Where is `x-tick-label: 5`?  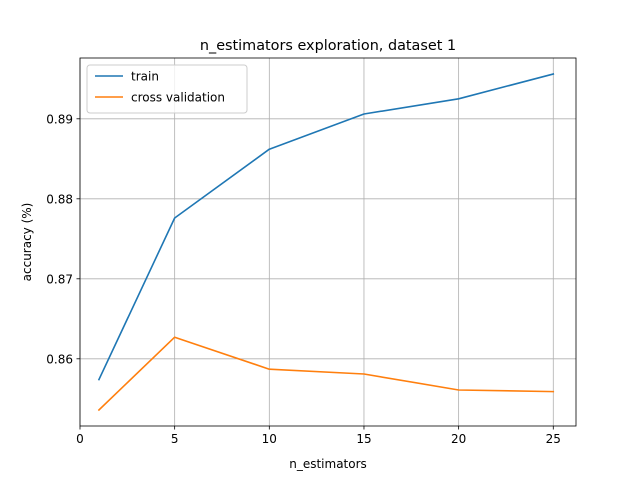 x-tick-label: 5 is located at coordinates (175, 439).